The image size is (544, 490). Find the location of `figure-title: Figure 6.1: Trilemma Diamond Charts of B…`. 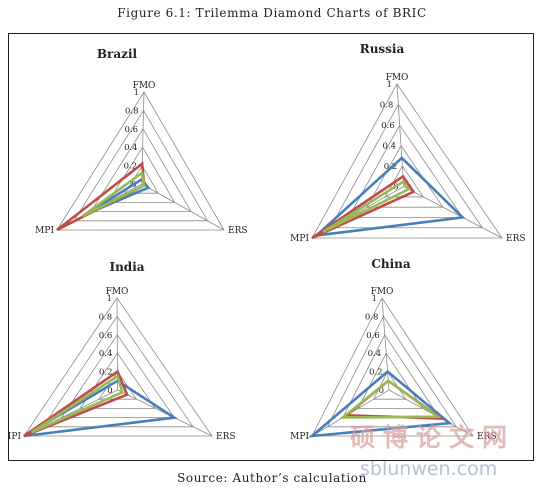

figure-title: Figure 6.1: Trilemma Diamond Charts of B… is located at coordinates (272, 13).